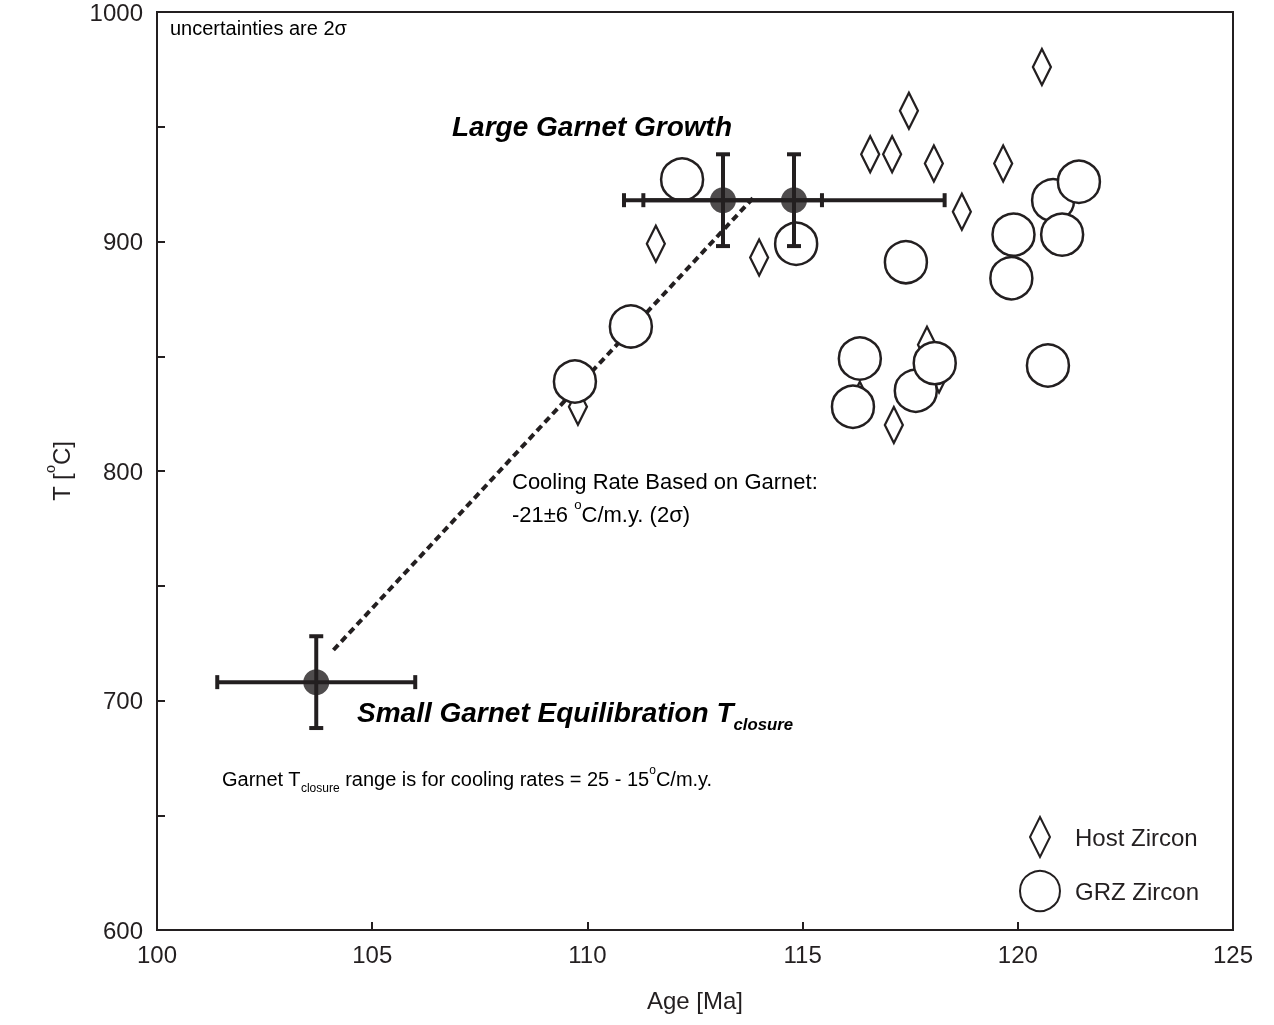 The image size is (1274, 1025). Describe the element at coordinates (1137, 891) in the screenshot. I see `legend-label: GRZ Zircon` at that location.